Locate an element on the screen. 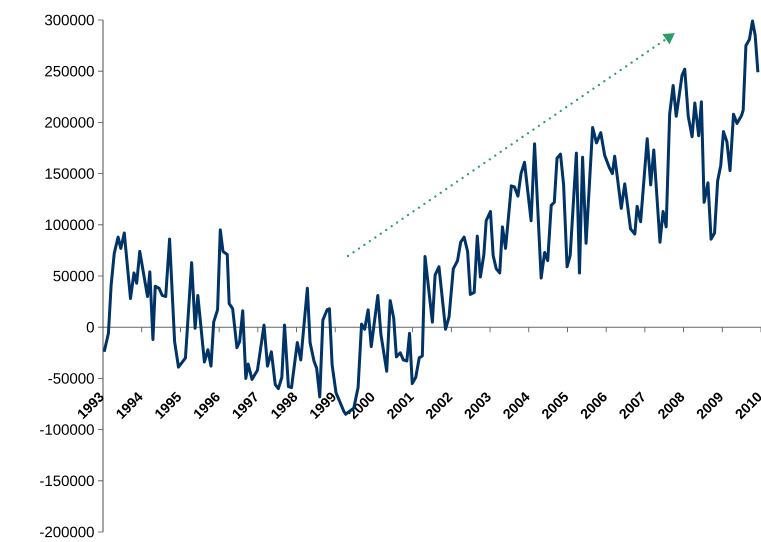 Image resolution: width=761 pixels, height=542 pixels. y-tick-label: 300000 is located at coordinates (69, 20).